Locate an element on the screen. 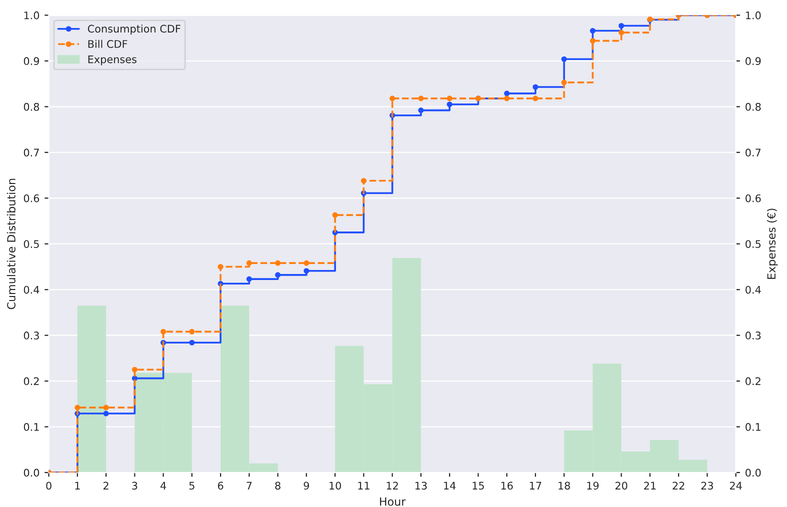 The image size is (787, 507). legend-label: Expenses is located at coordinates (112, 60).